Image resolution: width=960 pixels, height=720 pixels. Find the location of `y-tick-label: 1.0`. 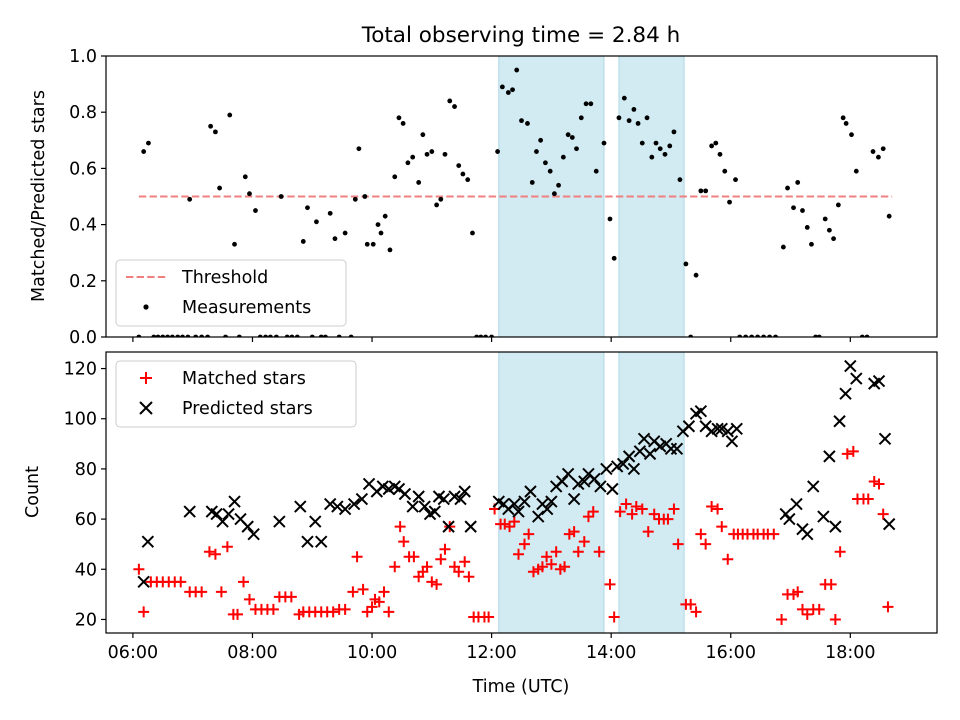

y-tick-label: 1.0 is located at coordinates (83, 57).